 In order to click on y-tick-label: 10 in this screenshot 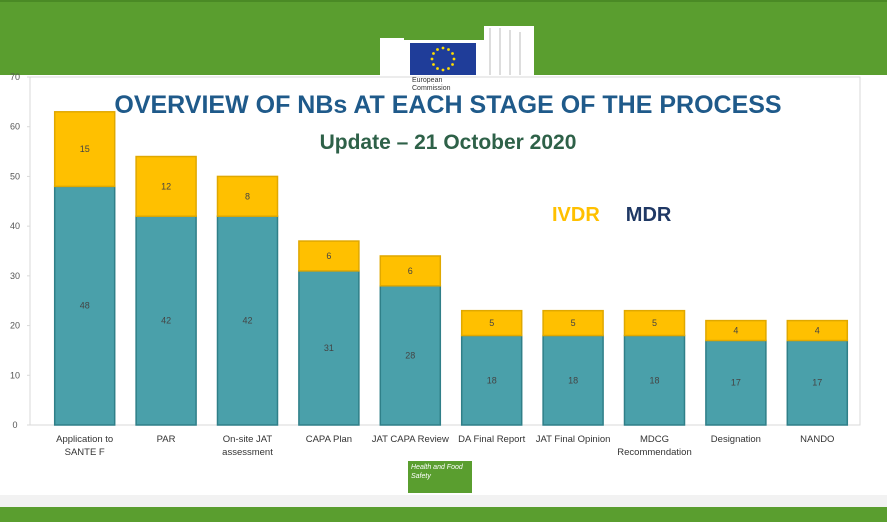, I will do `click(15, 375)`.